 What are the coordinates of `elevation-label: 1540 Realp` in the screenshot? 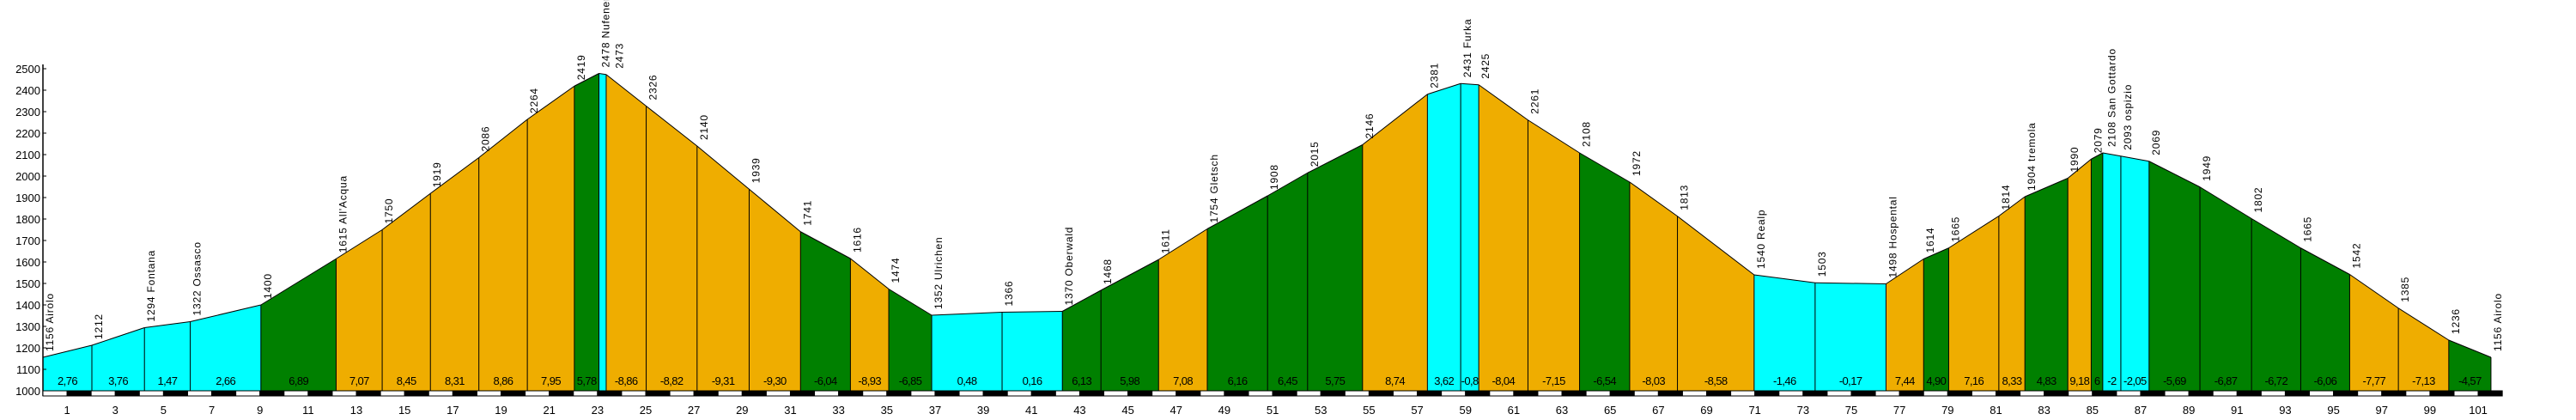 It's located at (1761, 240).